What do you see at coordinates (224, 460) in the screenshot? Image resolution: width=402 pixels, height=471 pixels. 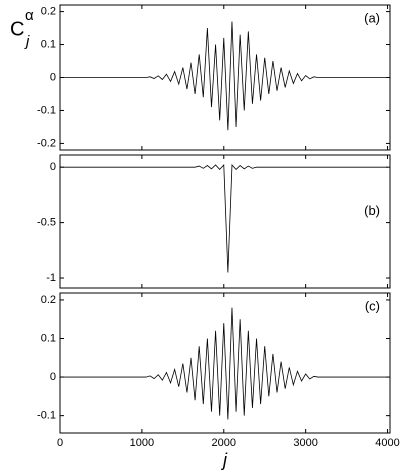 I see `x-axis-label: j` at bounding box center [224, 460].